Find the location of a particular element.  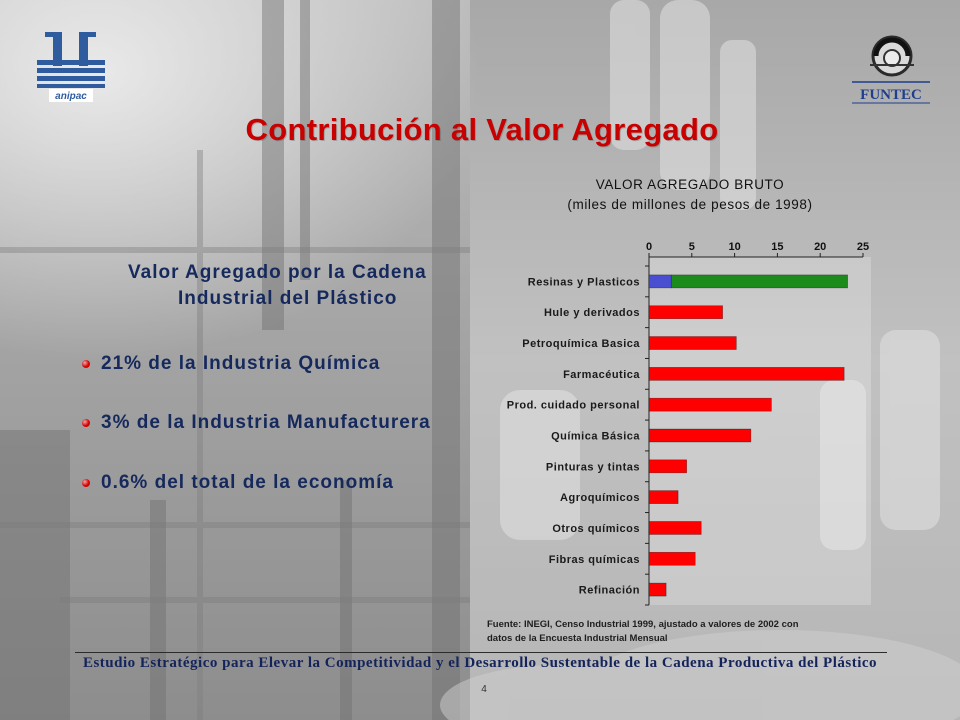

x-tick-label: 20 is located at coordinates (820, 247).